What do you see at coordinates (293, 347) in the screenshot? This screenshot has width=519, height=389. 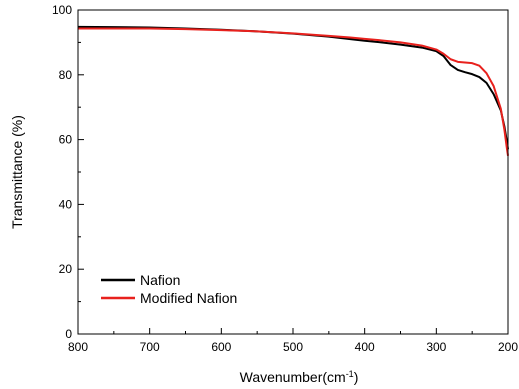 I see `x-tick-label: 500` at bounding box center [293, 347].